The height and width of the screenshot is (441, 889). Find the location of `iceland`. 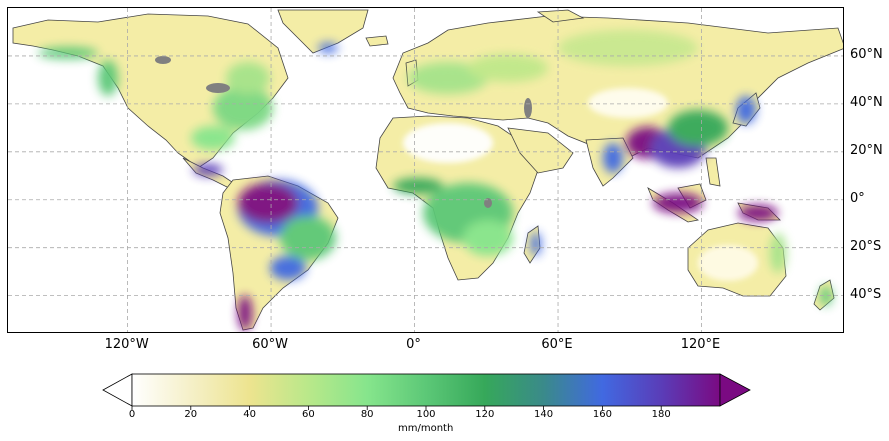

iceland is located at coordinates (377, 41).